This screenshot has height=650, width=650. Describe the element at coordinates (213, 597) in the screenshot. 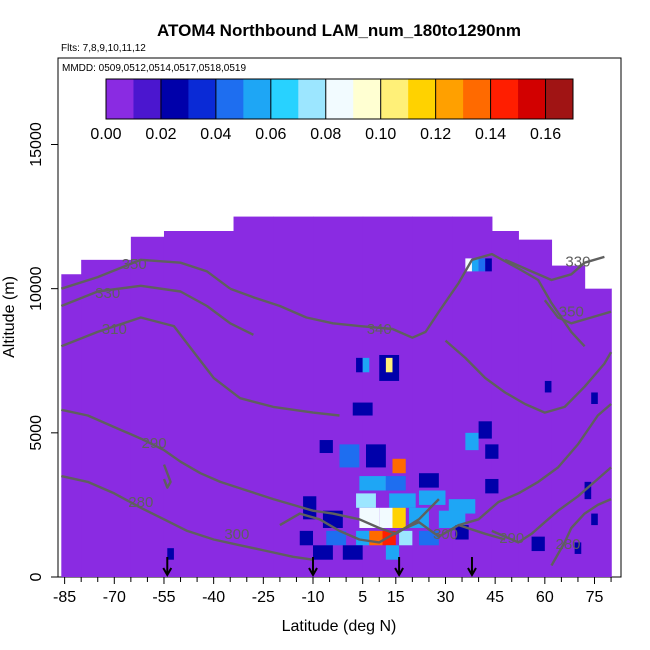

I see `x-tick-label: -40` at that location.